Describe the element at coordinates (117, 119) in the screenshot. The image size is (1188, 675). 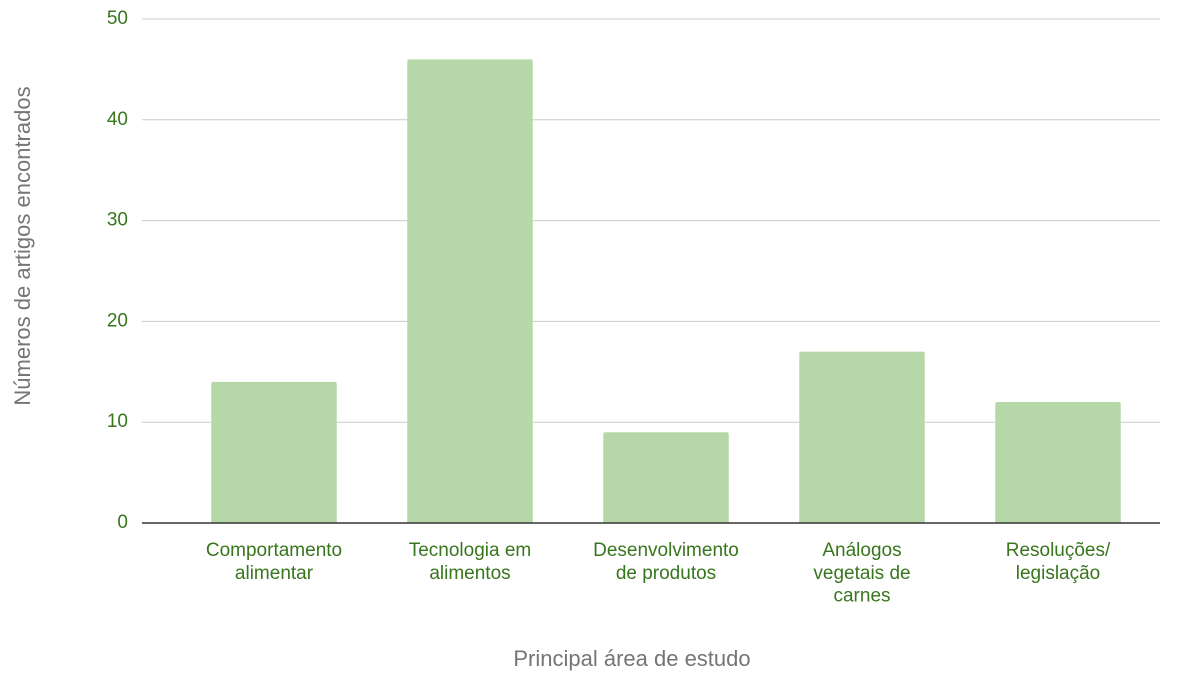
I see `y-tick-label: 40` at that location.